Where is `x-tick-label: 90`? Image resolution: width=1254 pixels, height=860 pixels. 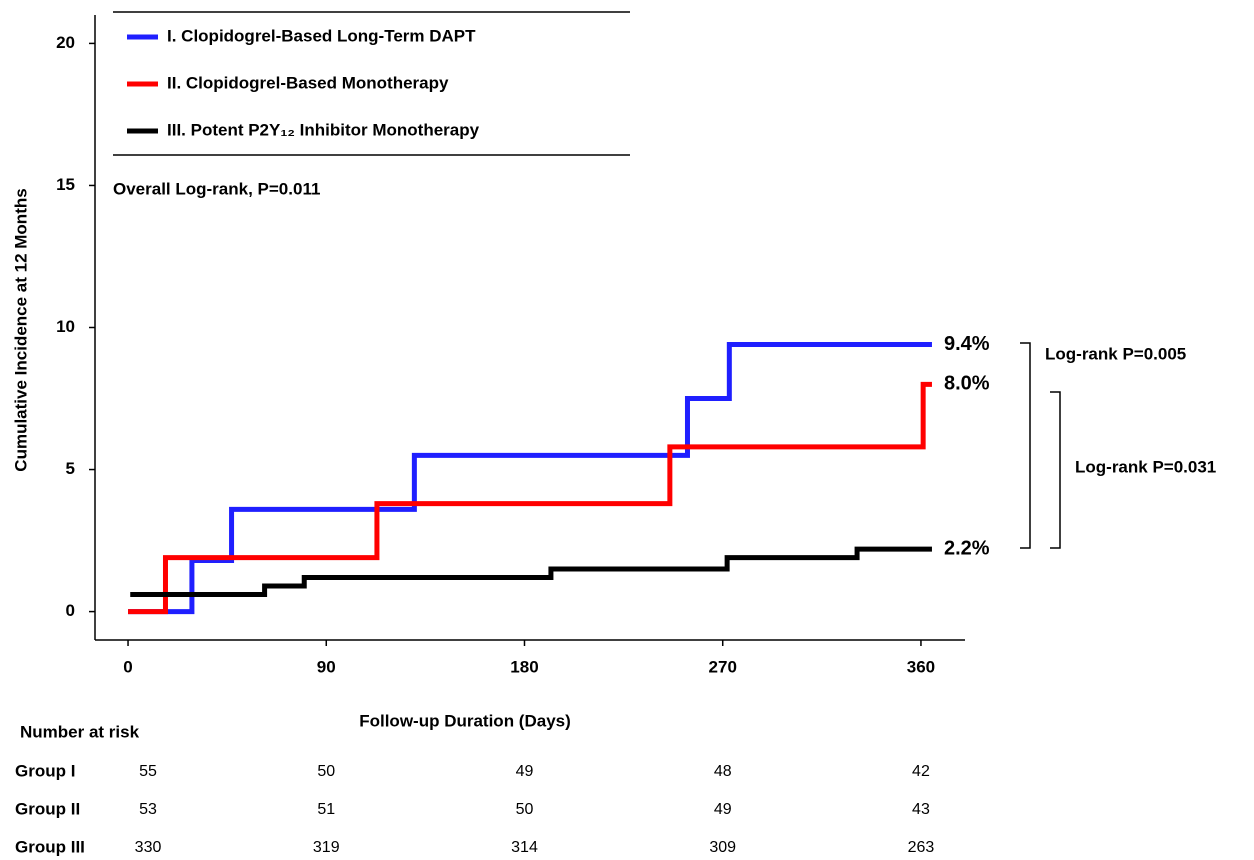
x-tick-label: 90 is located at coordinates (326, 666).